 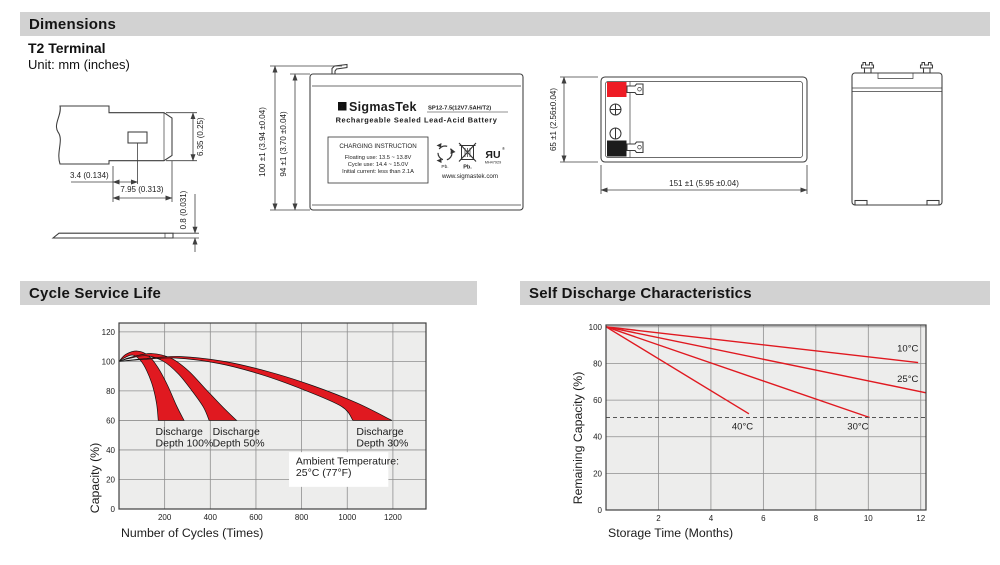 I want to click on y-axis-title: Remaining Capacity (%), so click(x=578, y=438).